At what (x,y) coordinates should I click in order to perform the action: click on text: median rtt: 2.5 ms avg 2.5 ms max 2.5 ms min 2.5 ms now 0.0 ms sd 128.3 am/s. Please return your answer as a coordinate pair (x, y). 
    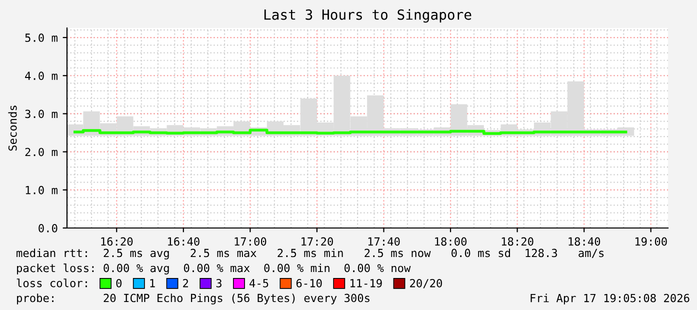
    Looking at the image, I should click on (310, 254).